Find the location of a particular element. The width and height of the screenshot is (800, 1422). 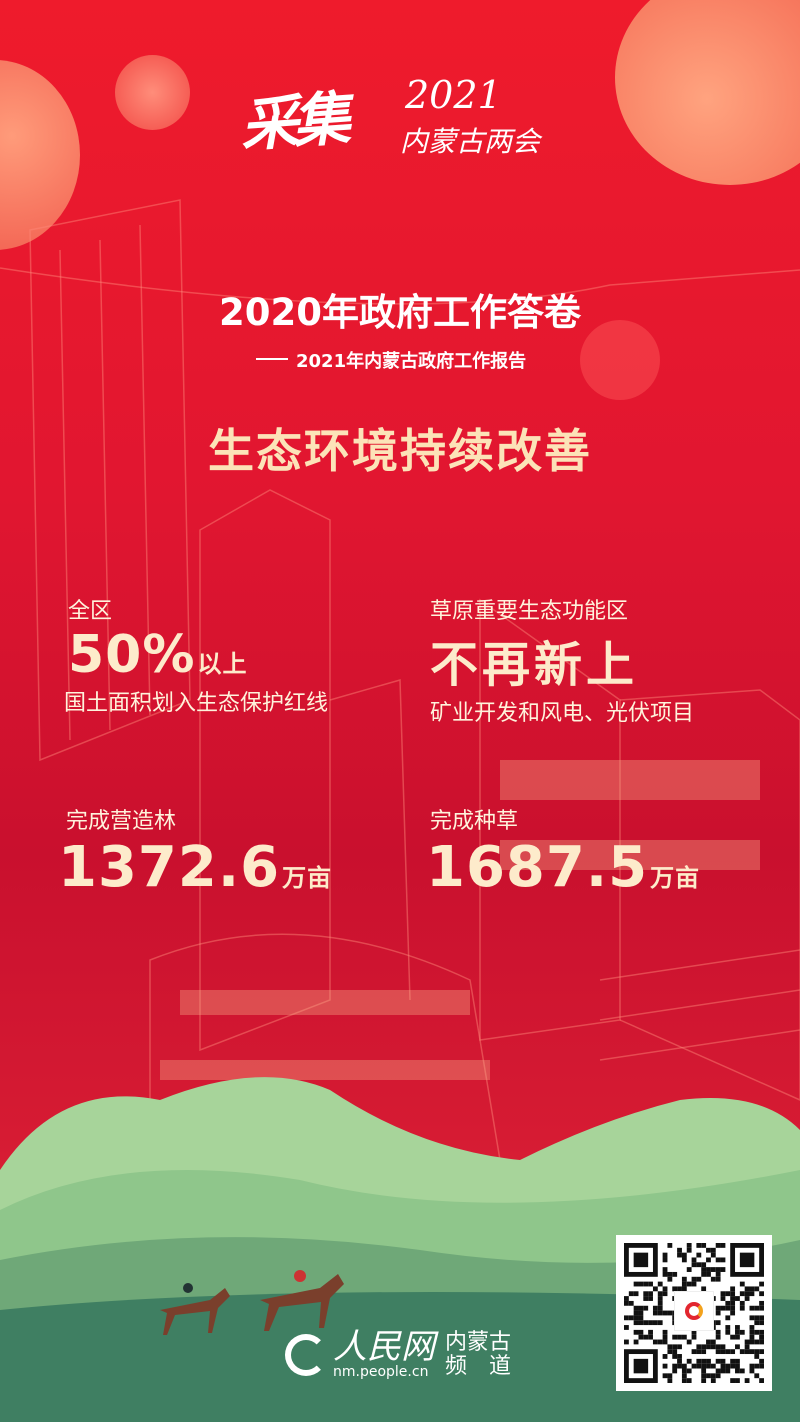

qr-code-pattern is located at coordinates (694, 1313).